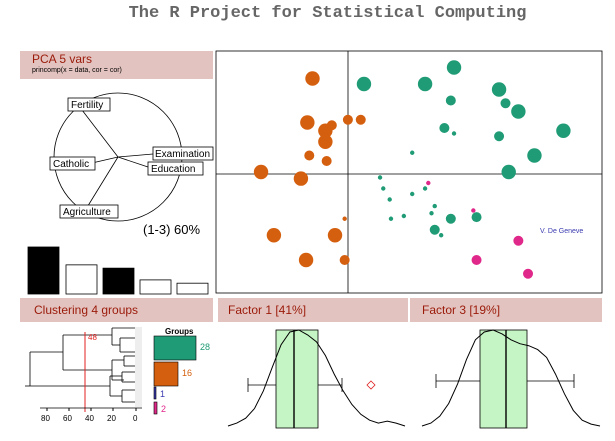 The width and height of the screenshot is (615, 441). What do you see at coordinates (461, 310) in the screenshot?
I see `factor3-label: Factor 3 [19%]` at bounding box center [461, 310].